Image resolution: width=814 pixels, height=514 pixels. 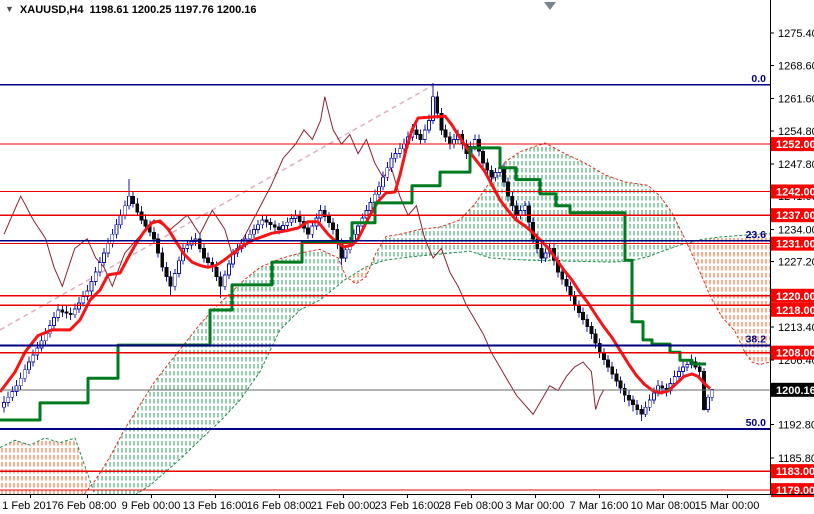 What do you see at coordinates (796, 230) in the screenshot?
I see `price-tick-label: 1234.00` at bounding box center [796, 230].